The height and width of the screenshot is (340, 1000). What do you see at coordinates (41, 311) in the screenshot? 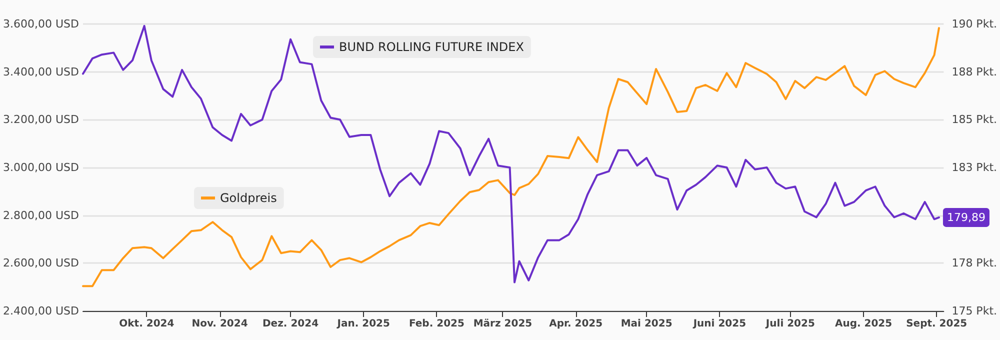
I see `y-tick-label: 2.400,00 USD` at bounding box center [41, 311].